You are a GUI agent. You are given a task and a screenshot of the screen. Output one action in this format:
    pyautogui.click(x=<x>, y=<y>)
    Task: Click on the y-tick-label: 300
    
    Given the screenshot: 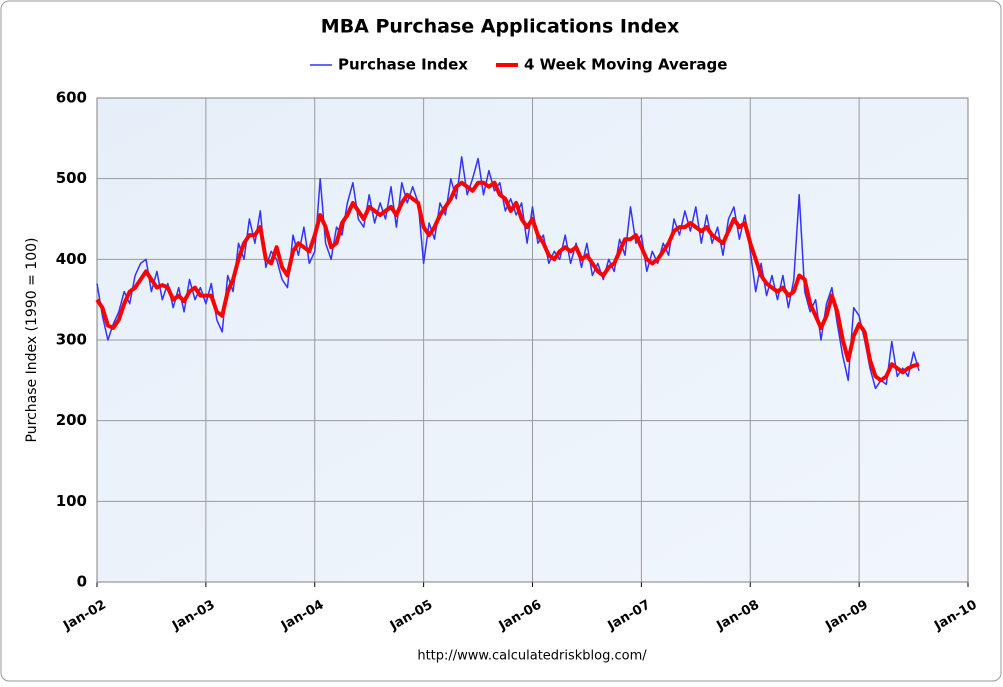 What is the action you would take?
    pyautogui.click(x=71, y=340)
    